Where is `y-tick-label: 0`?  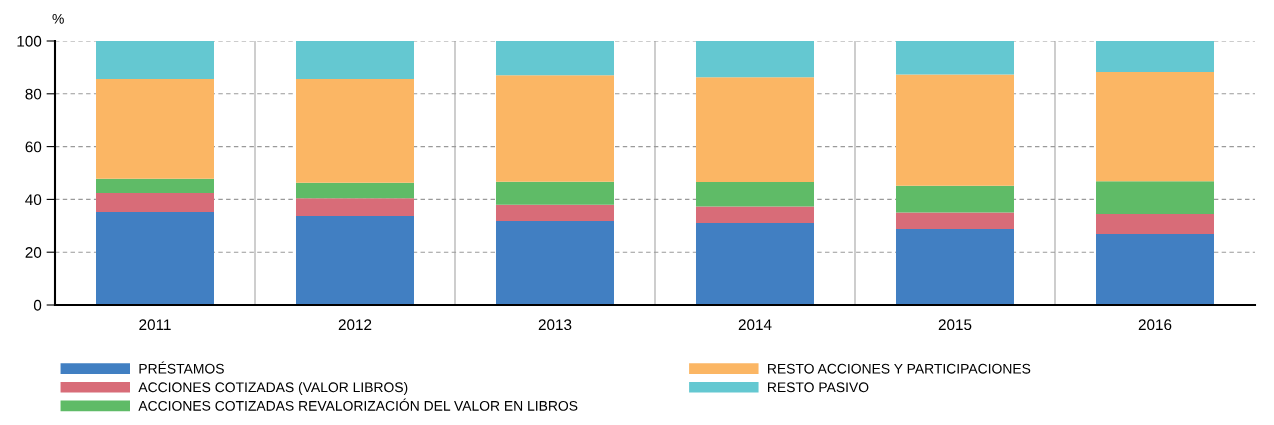
y-tick-label: 0 is located at coordinates (37, 305).